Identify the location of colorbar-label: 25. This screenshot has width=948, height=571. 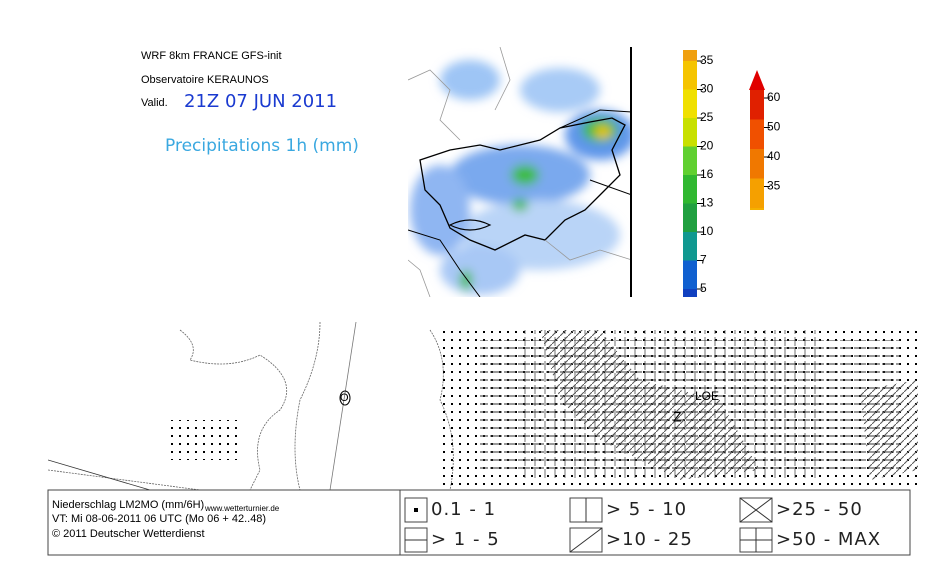
(707, 117).